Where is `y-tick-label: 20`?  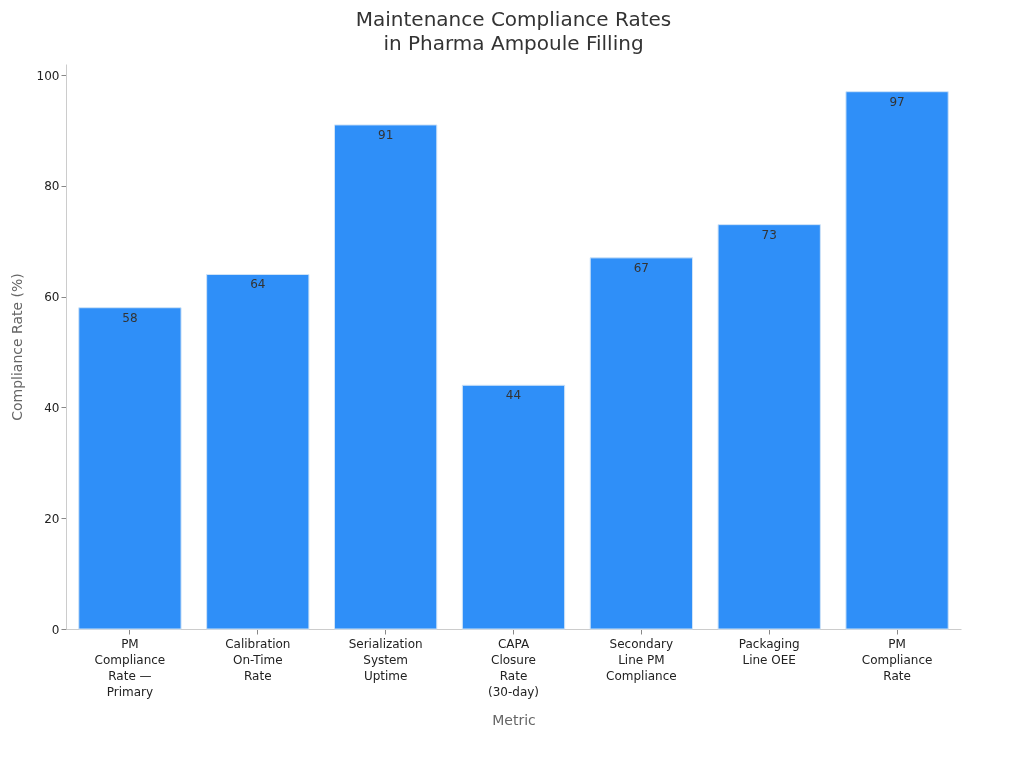
y-tick-label: 20 is located at coordinates (52, 518).